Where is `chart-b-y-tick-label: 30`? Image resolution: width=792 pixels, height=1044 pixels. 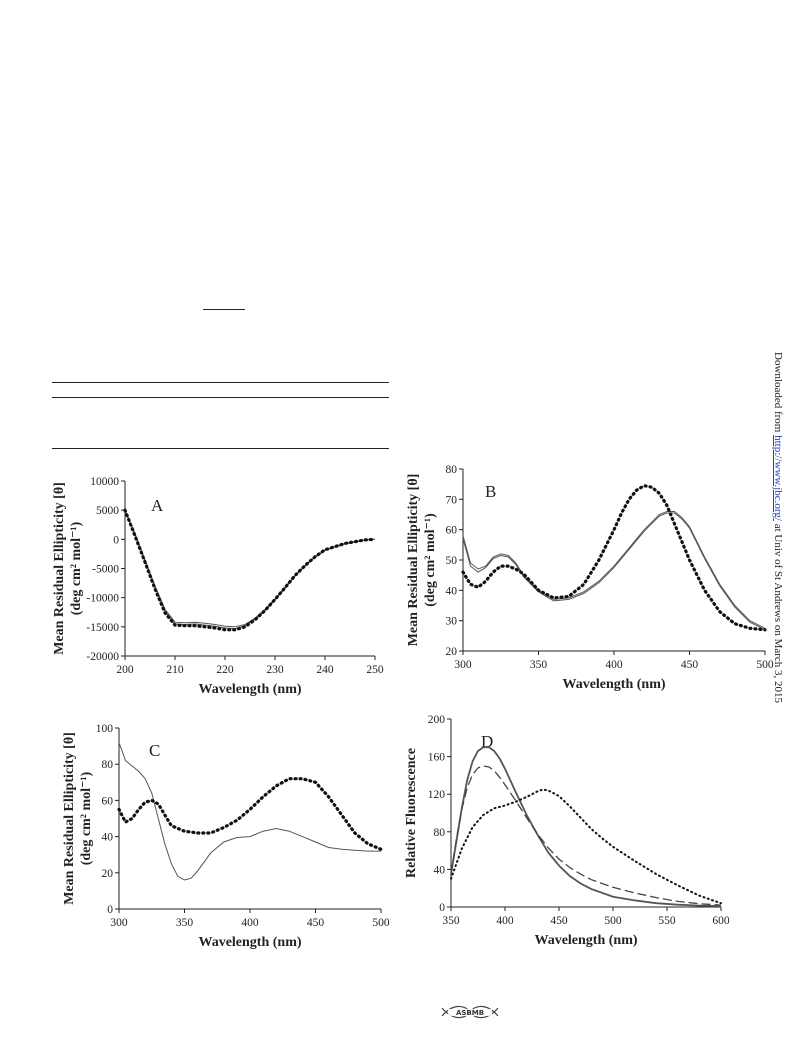
chart-b-y-tick-label: 30 is located at coordinates (452, 622).